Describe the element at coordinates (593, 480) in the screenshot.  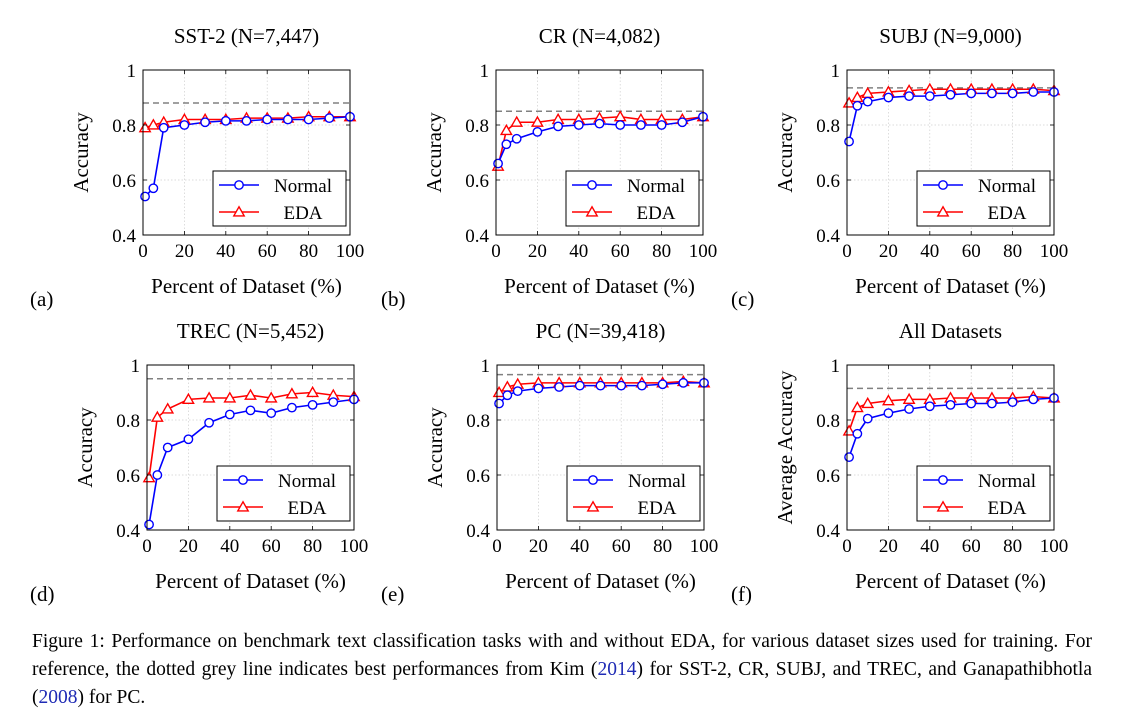
I see `legend-marker-normal` at that location.